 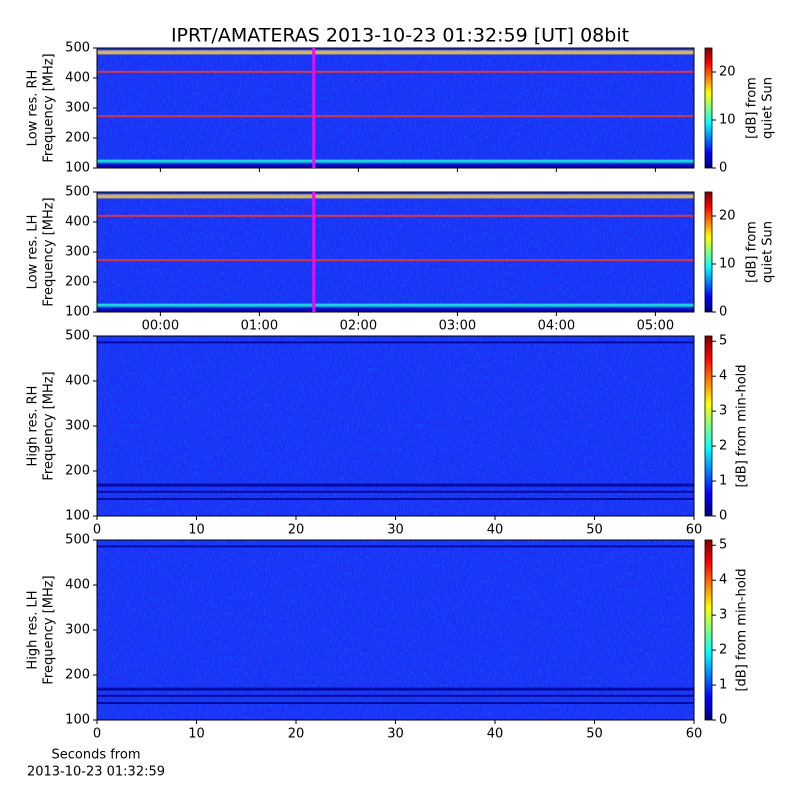 I want to click on y-axis-label: High res. RH, so click(x=33, y=426).